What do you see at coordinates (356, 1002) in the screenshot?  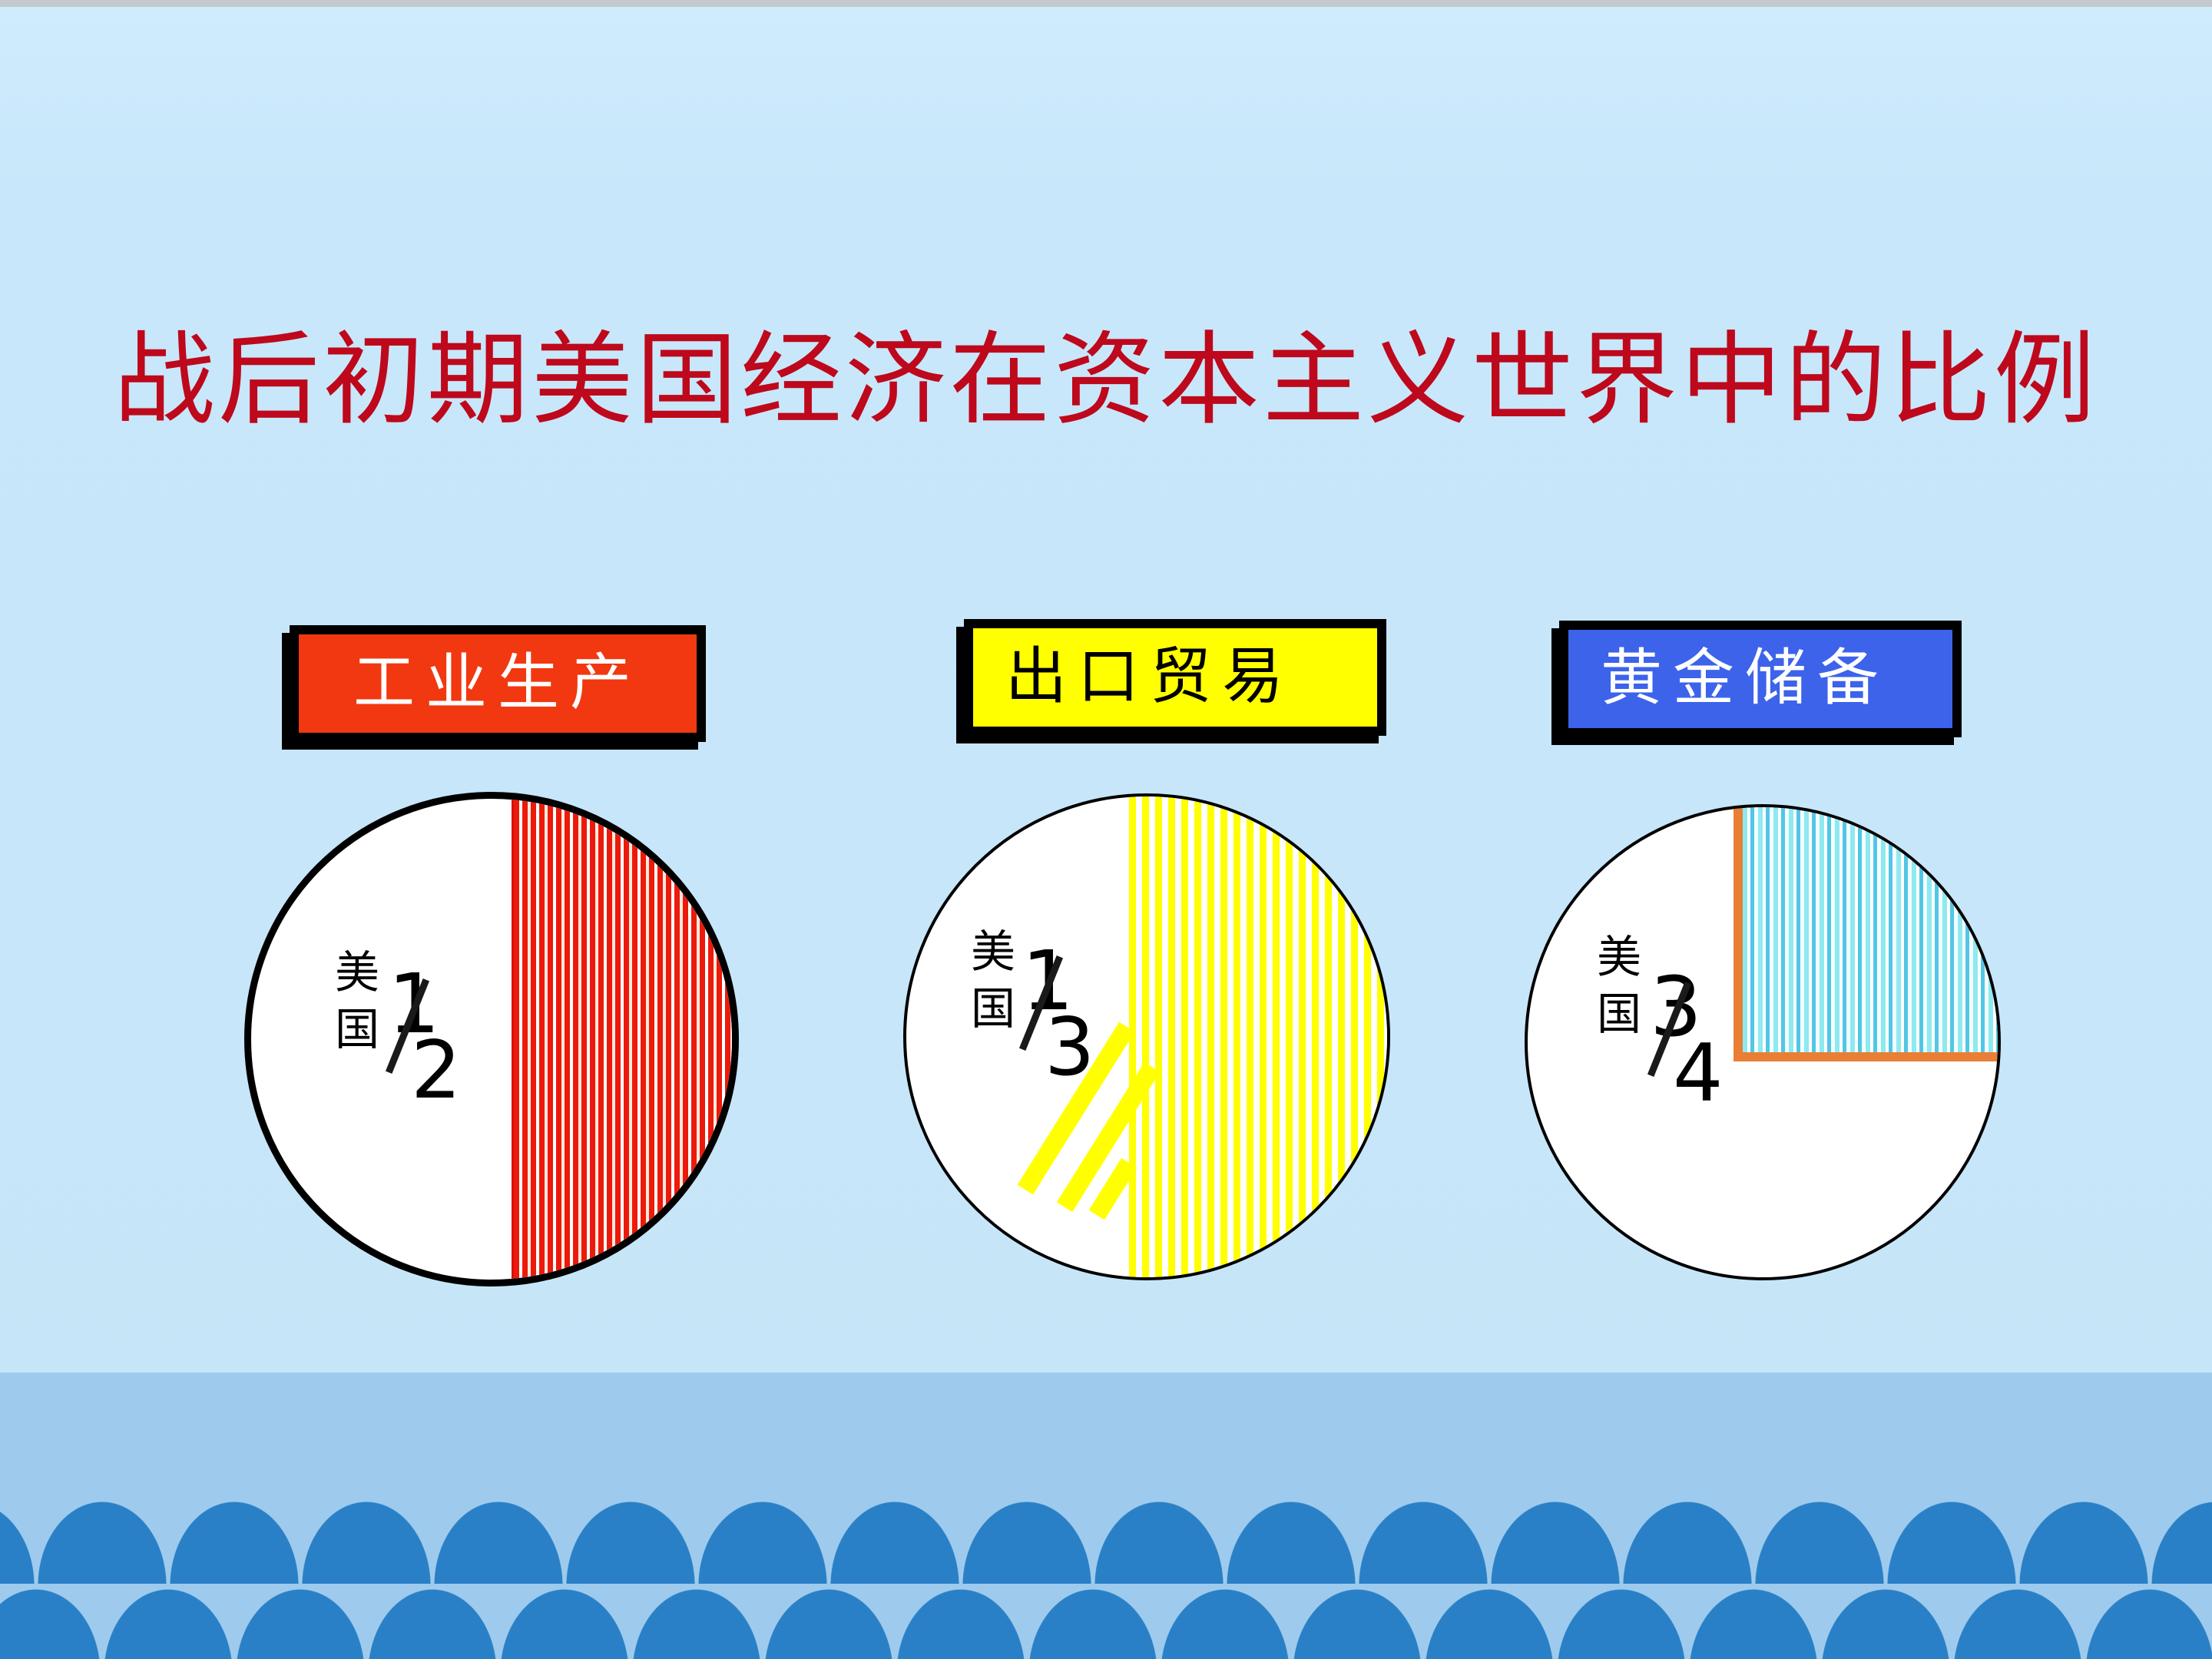 I see `pie-industrial-country-label: 美国` at bounding box center [356, 1002].